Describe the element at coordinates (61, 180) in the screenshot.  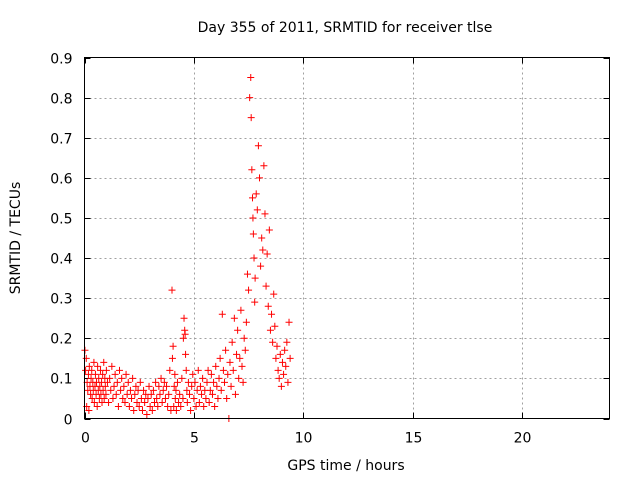
I see `y-tick-label: 0.6` at that location.